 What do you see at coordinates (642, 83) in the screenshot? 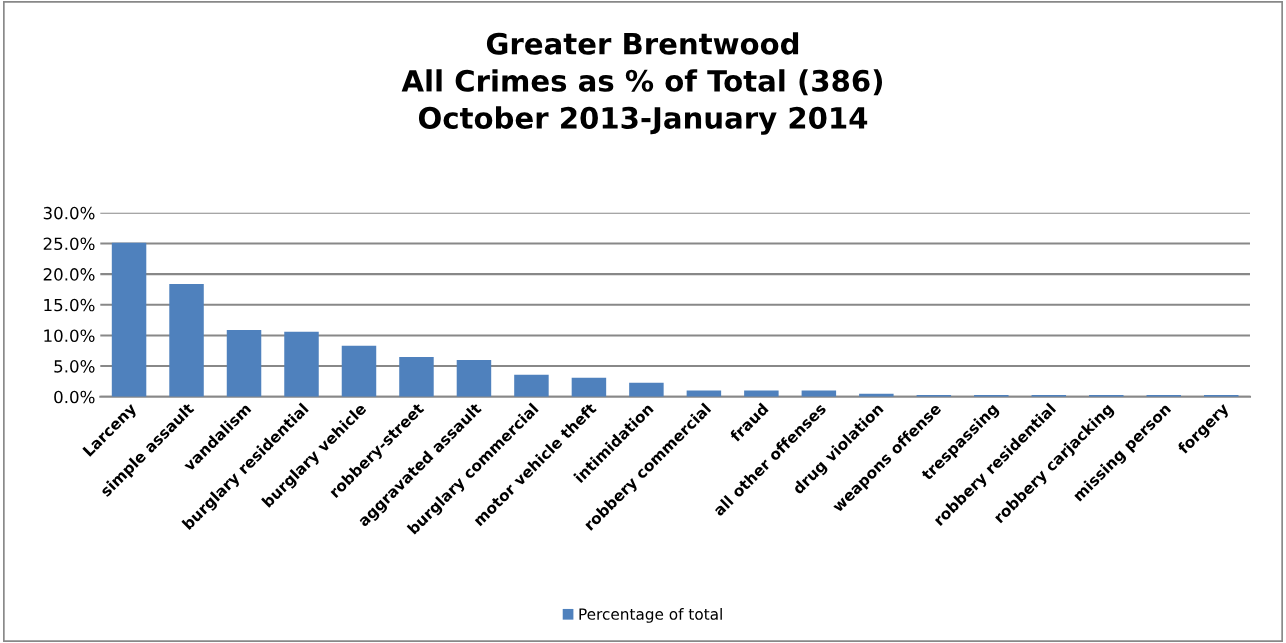
I see `chart-title: Greater Brentwood All Crimes as % of Total (386) October 2013-January 2014` at bounding box center [642, 83].